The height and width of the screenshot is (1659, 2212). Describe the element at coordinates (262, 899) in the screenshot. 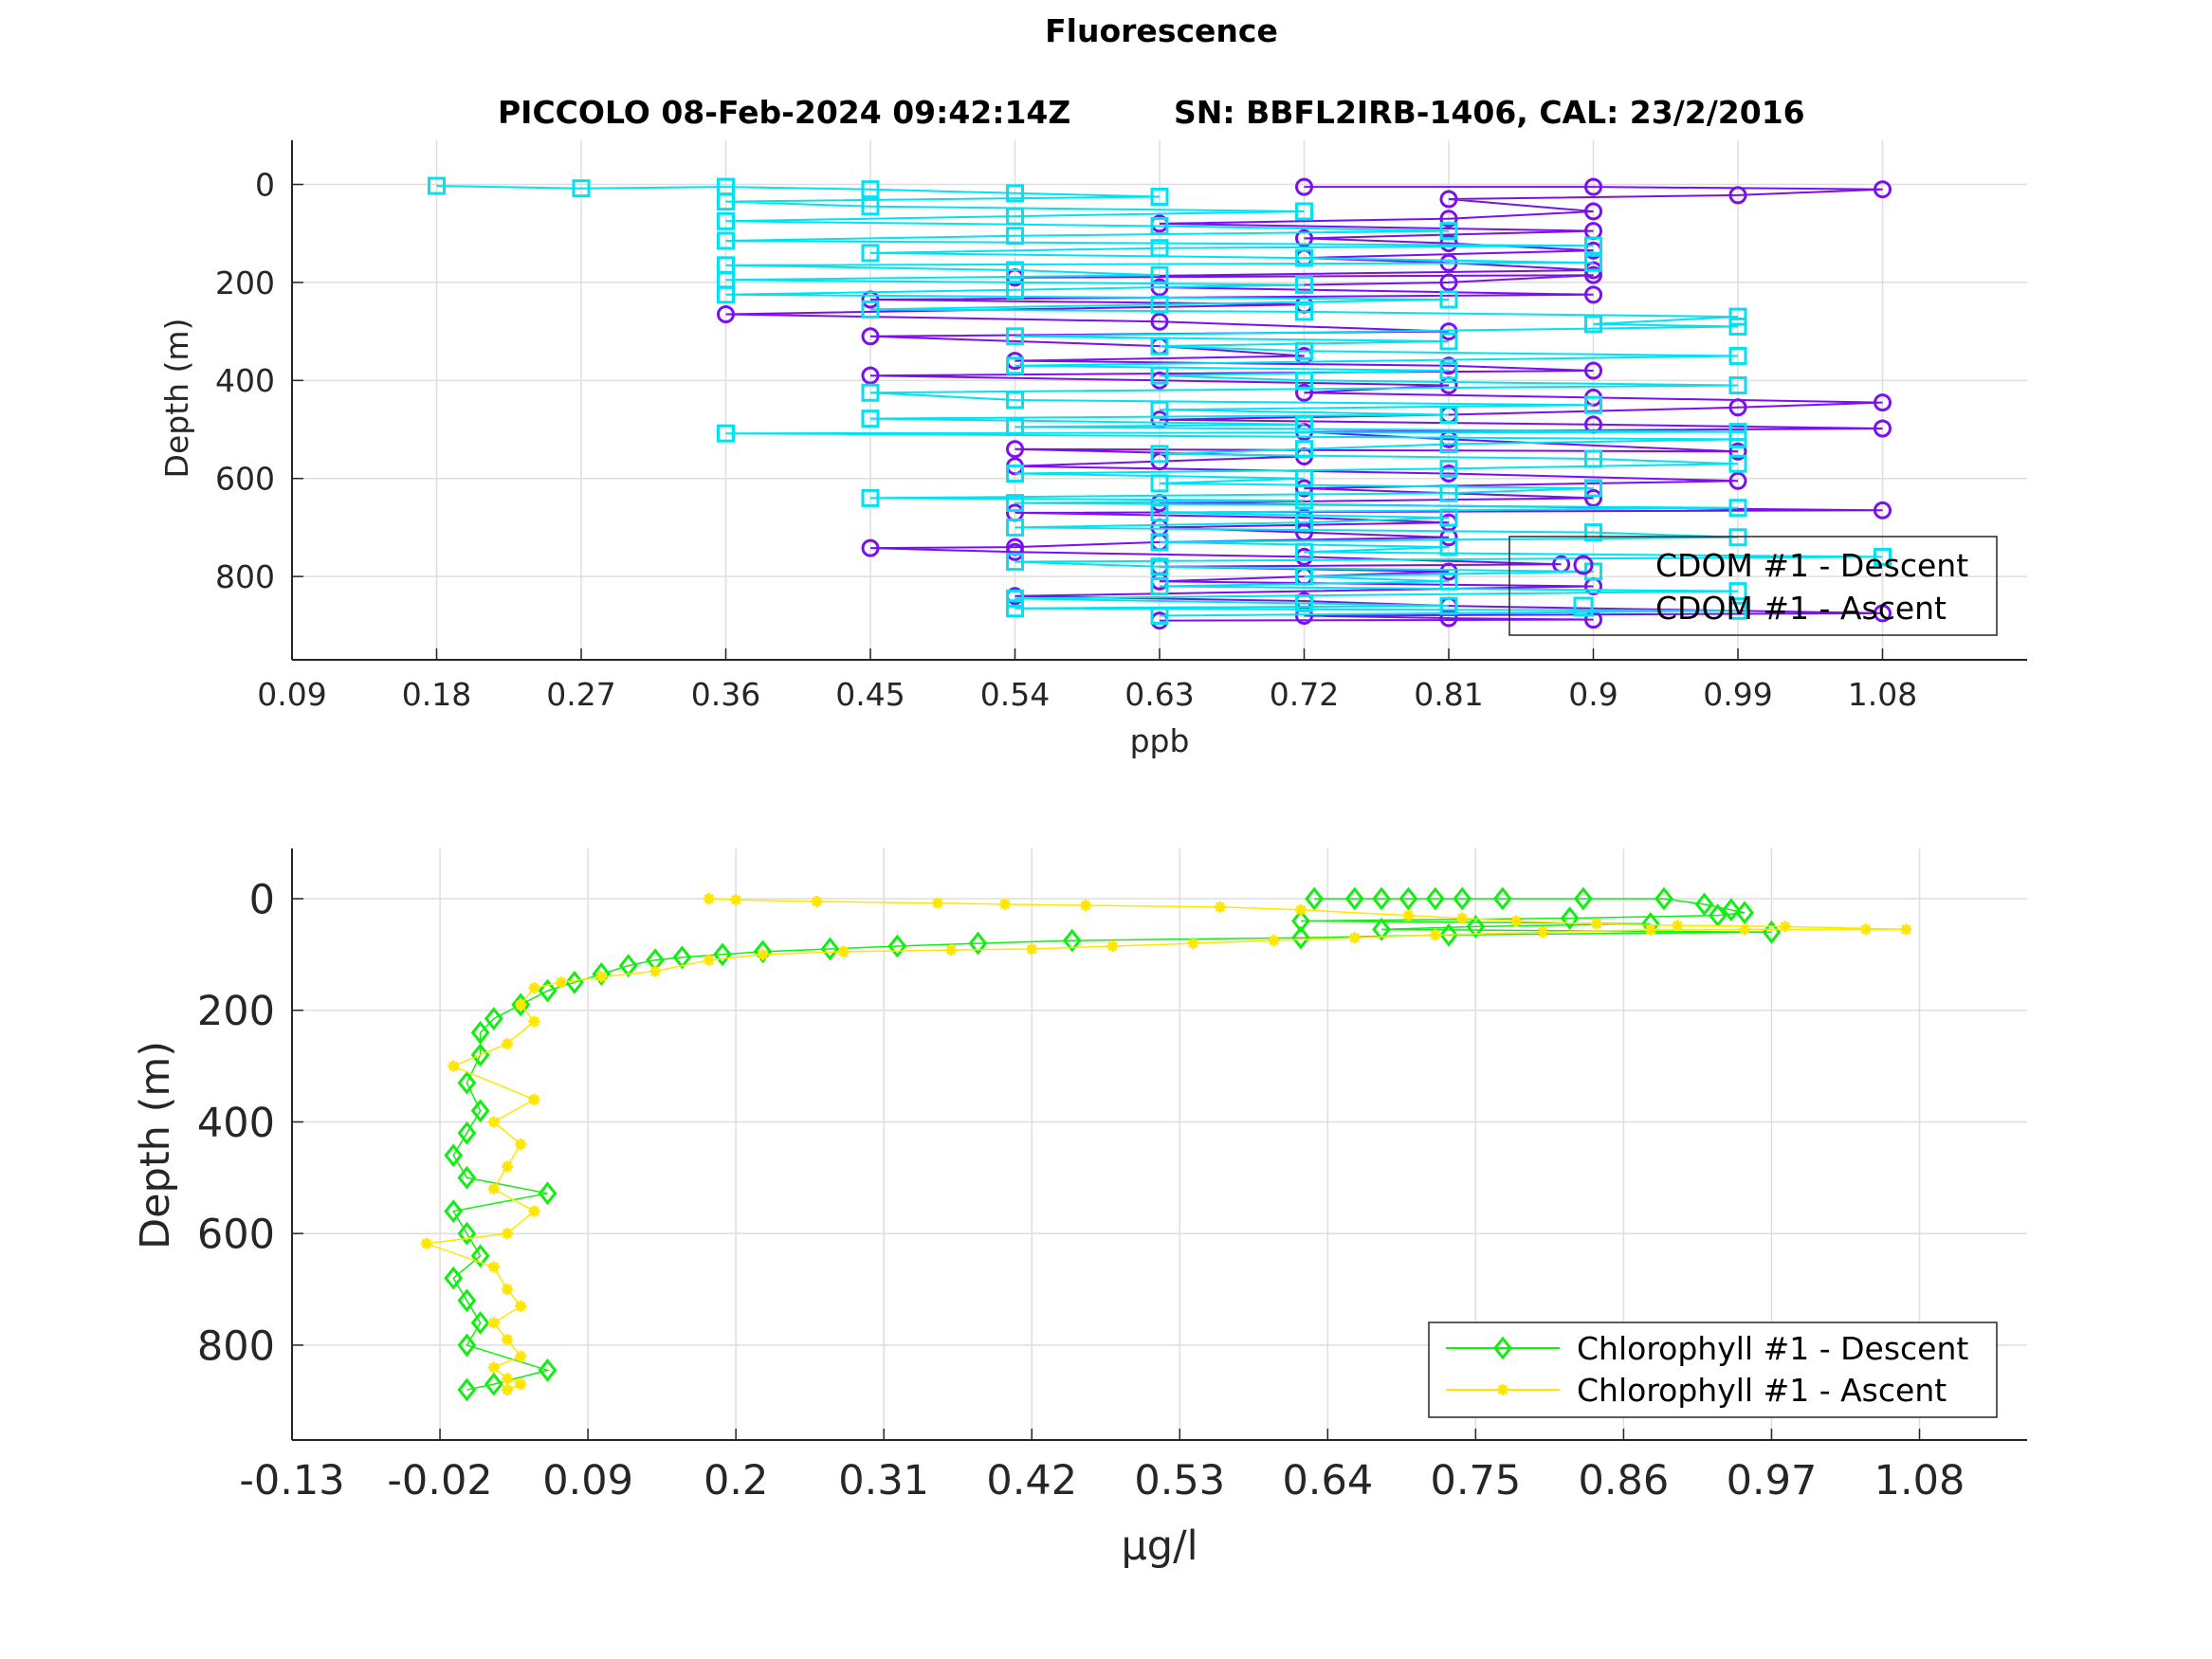

I see `chlorophyll-y-tick-label: 0` at that location.